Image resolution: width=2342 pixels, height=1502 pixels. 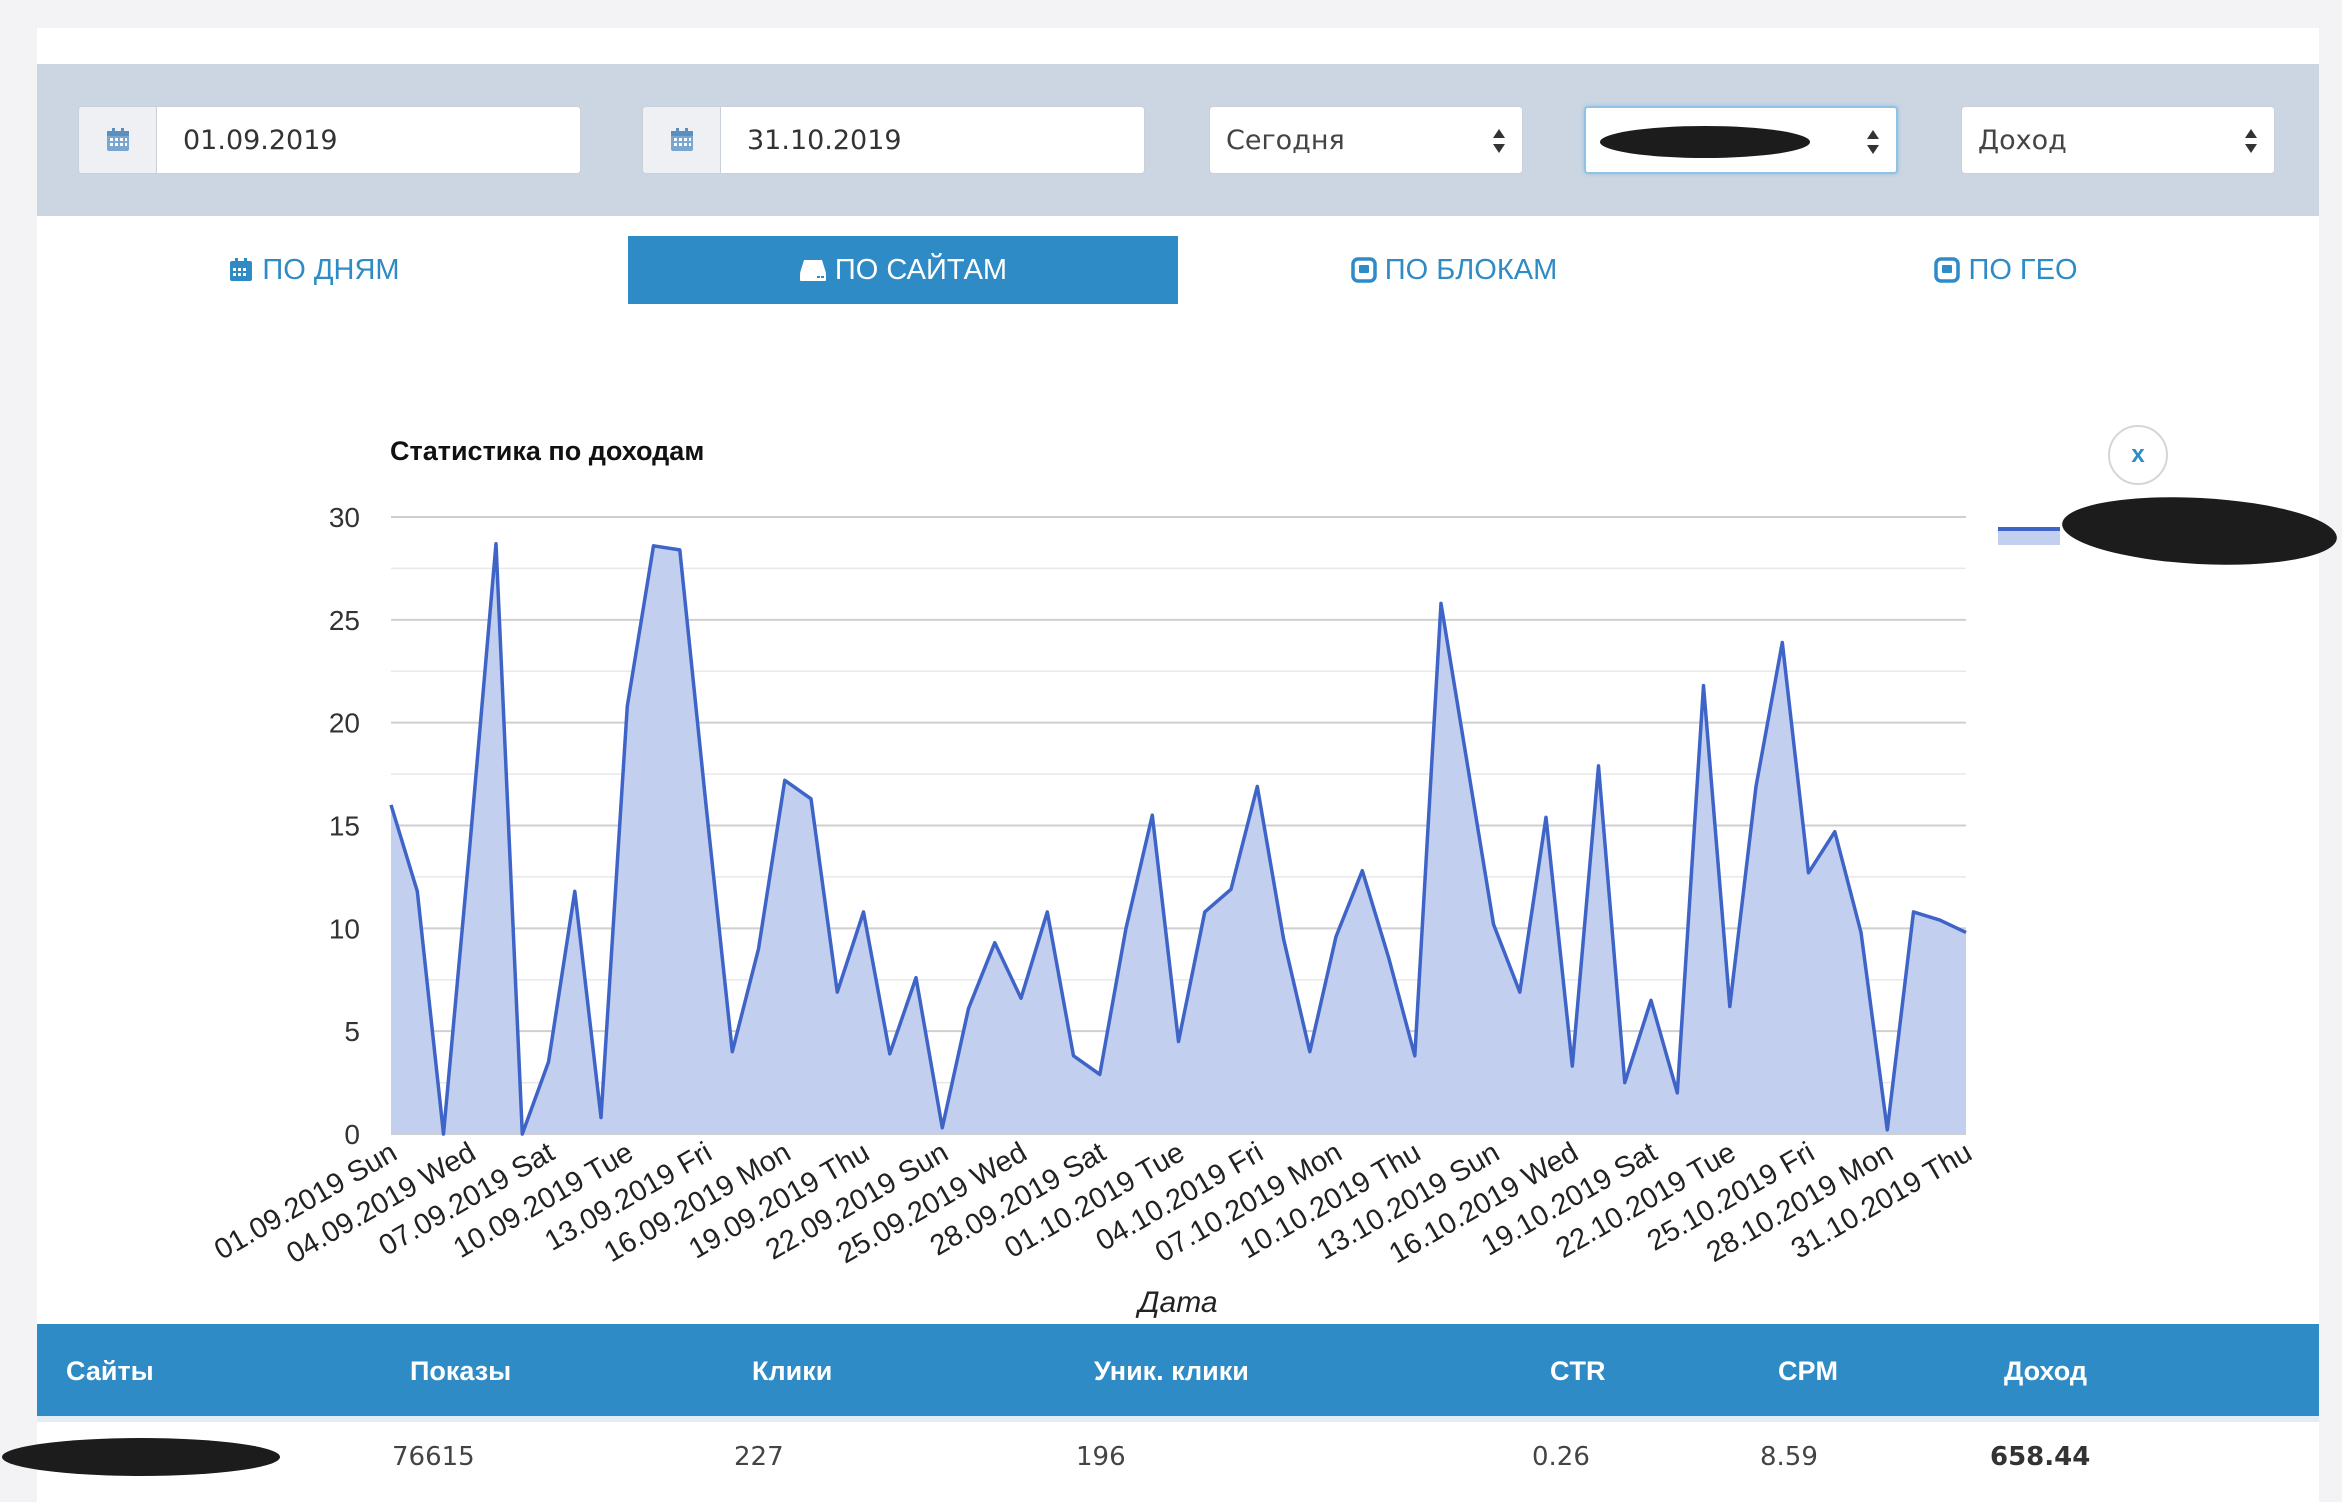 I want to click on table-header, so click(x=1178, y=1370).